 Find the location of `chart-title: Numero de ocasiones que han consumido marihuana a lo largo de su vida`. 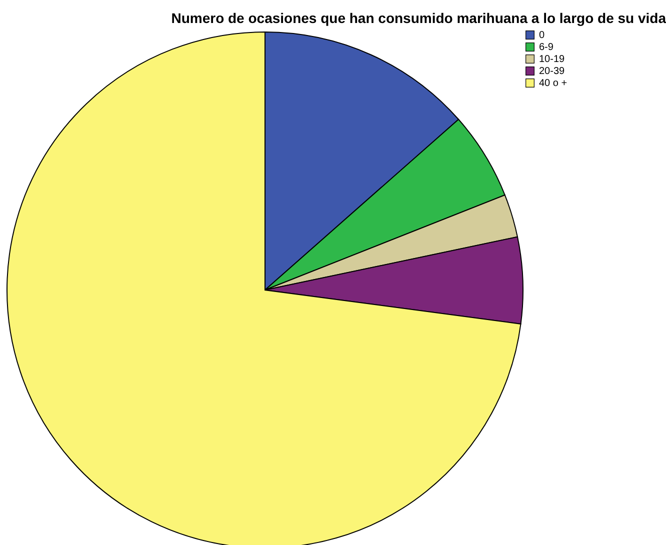

chart-title: Numero de ocasiones que han consumido marihuana a lo largo de su vida is located at coordinates (418, 18).